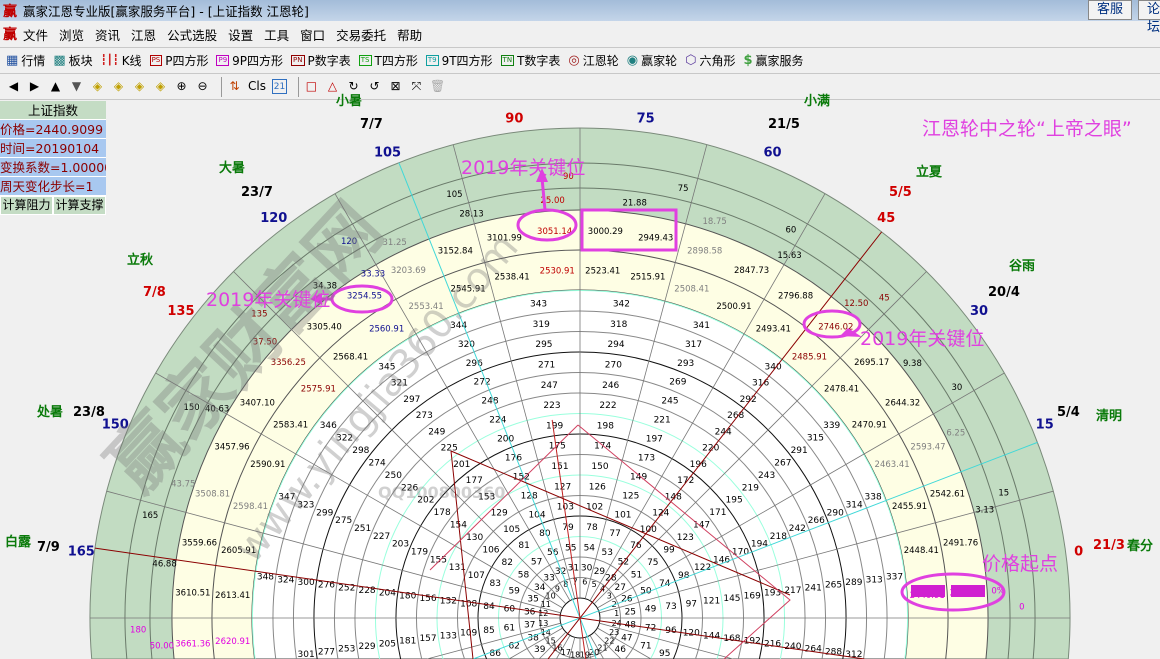  What do you see at coordinates (313, 35) in the screenshot?
I see `menu-window: 窗口` at bounding box center [313, 35].